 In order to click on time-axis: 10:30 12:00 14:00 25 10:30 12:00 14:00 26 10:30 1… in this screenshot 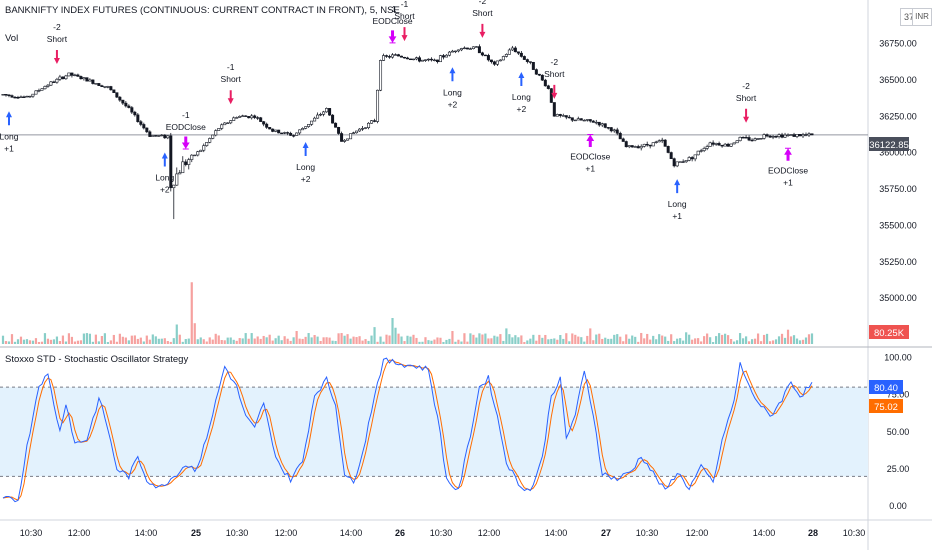, I will do `click(443, 533)`.